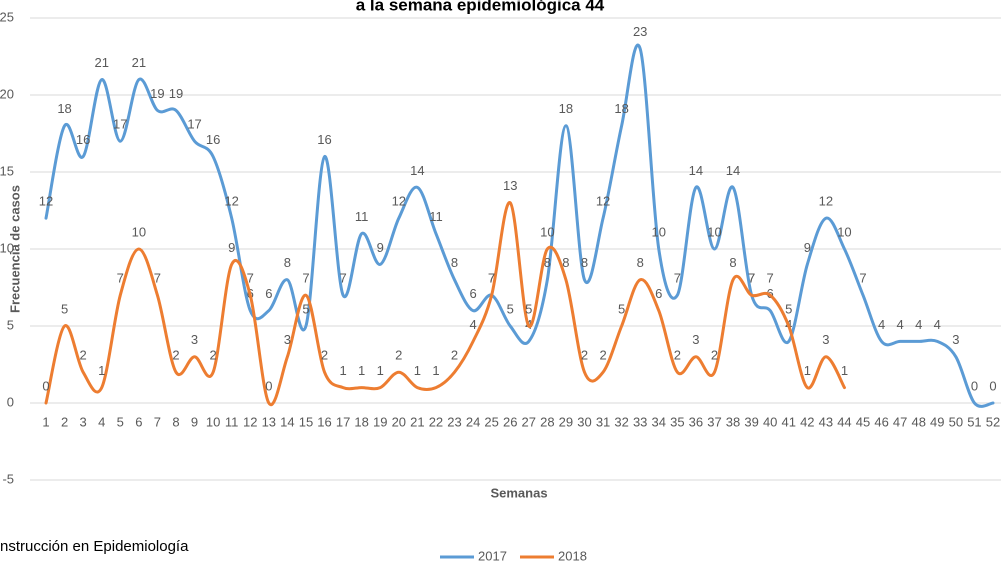  I want to click on x-tick-label: 32, so click(621, 421).